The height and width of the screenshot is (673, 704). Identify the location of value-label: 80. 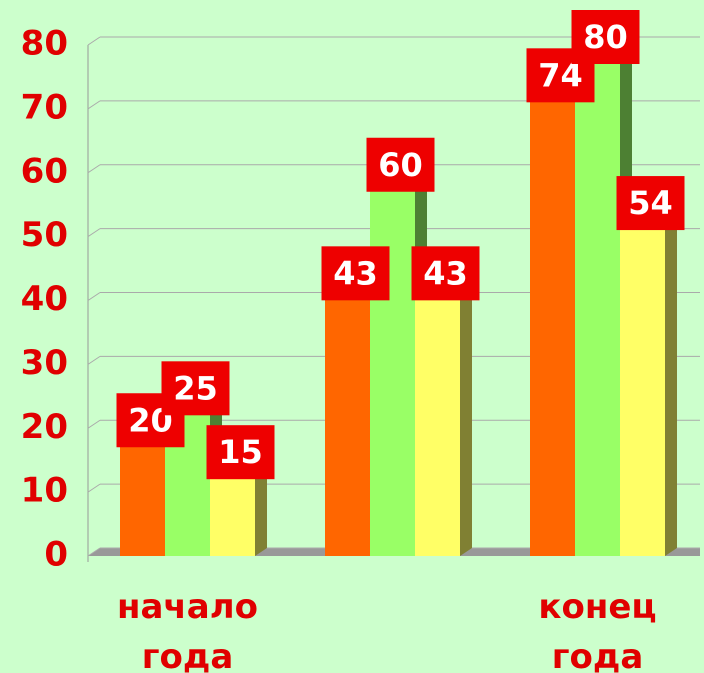
(605, 37).